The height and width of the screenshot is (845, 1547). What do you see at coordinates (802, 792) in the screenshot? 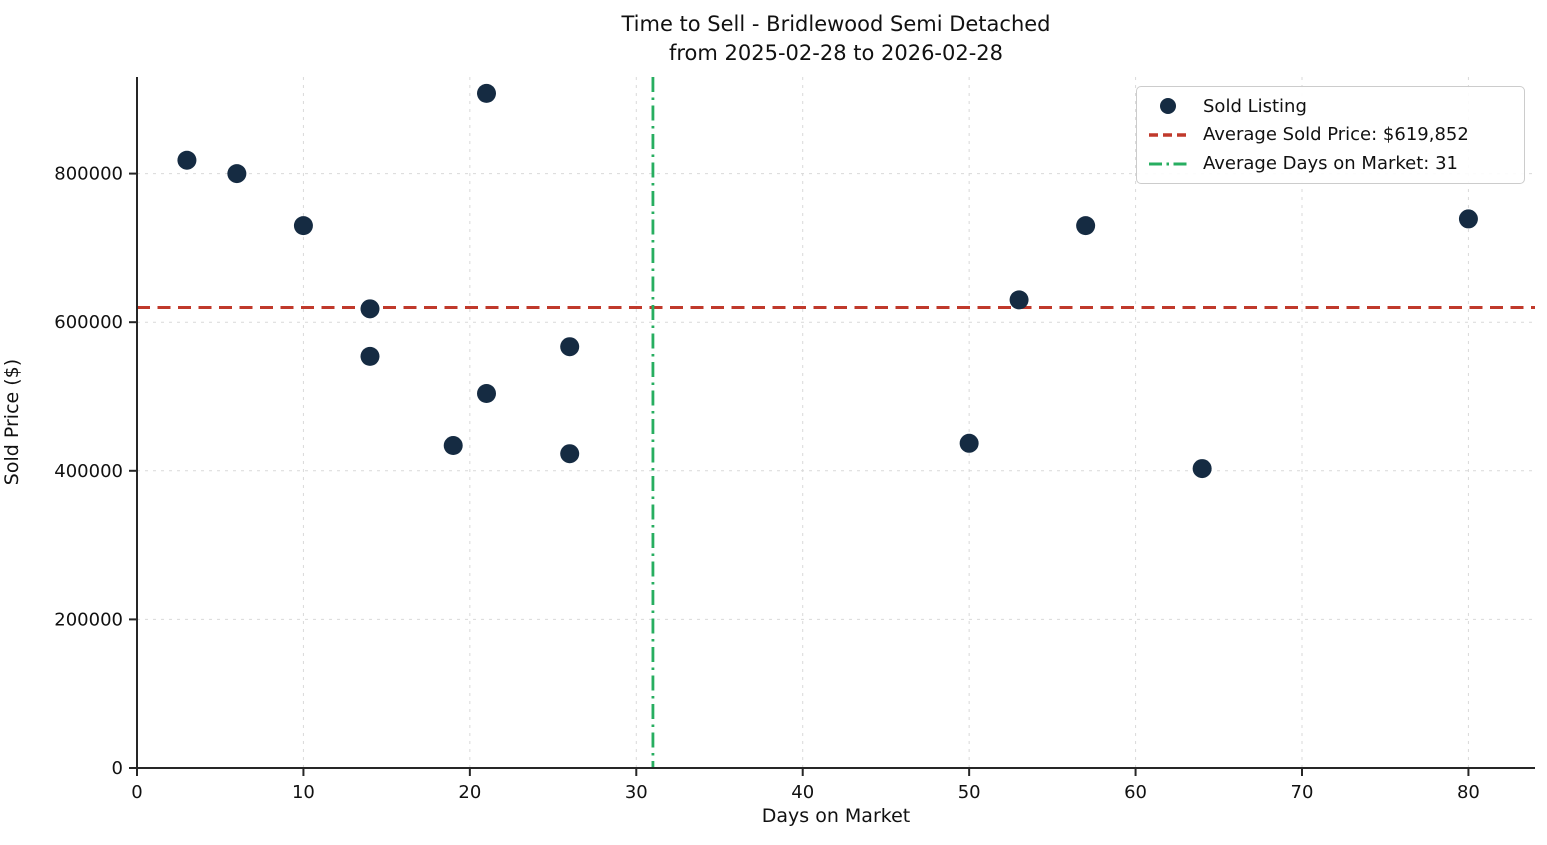
I see `x-tick-label: 40` at bounding box center [802, 792].